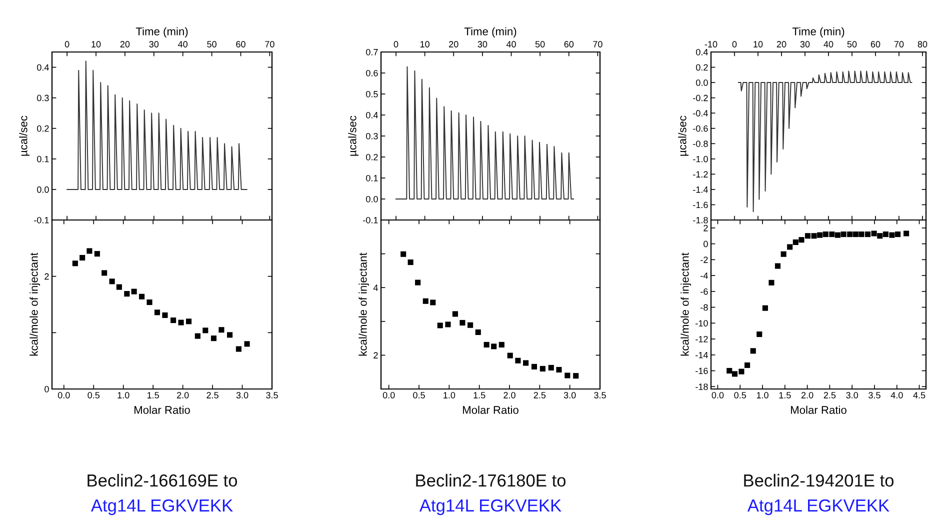 The image size is (930, 520). Describe the element at coordinates (125, 44) in the screenshot. I see `x-tick-label: 20` at that location.